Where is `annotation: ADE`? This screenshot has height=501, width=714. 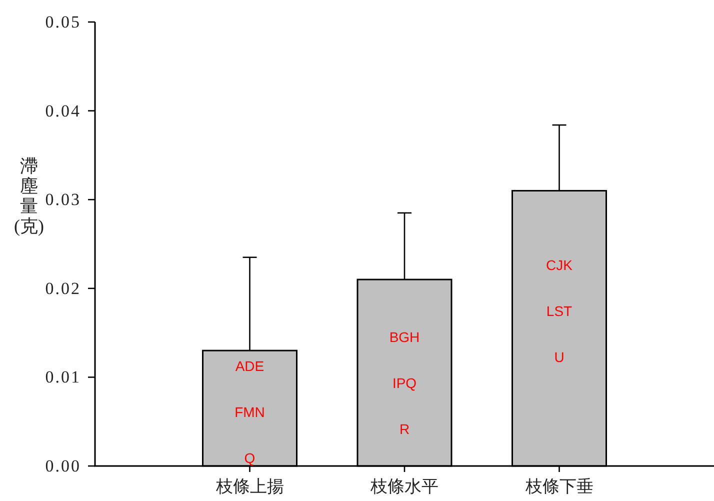 annotation: ADE is located at coordinates (249, 366).